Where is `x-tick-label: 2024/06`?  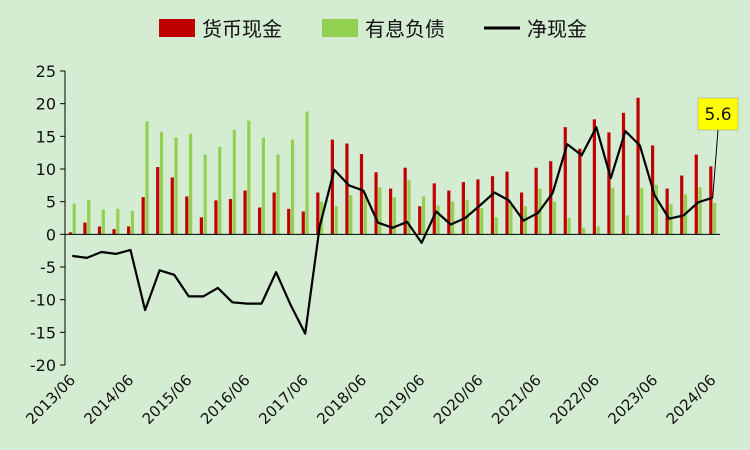 x-tick-label: 2024/06 is located at coordinates (691, 399).